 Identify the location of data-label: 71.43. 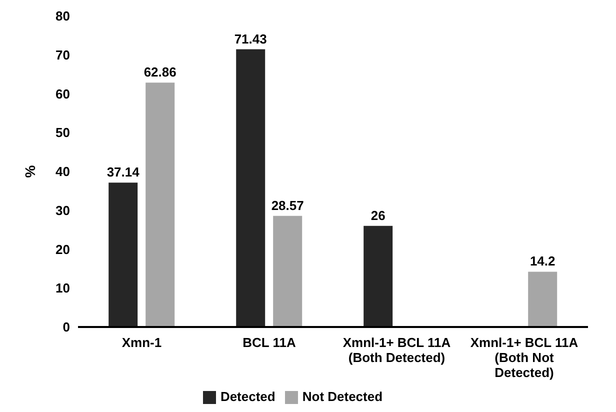
(250, 38).